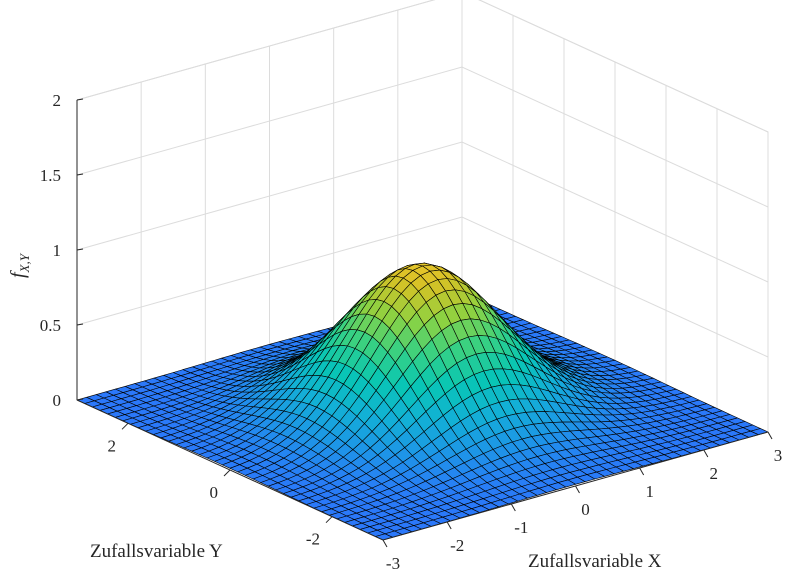 The width and height of the screenshot is (797, 570). Describe the element at coordinates (313, 539) in the screenshot. I see `y-tick-label: -2` at that location.